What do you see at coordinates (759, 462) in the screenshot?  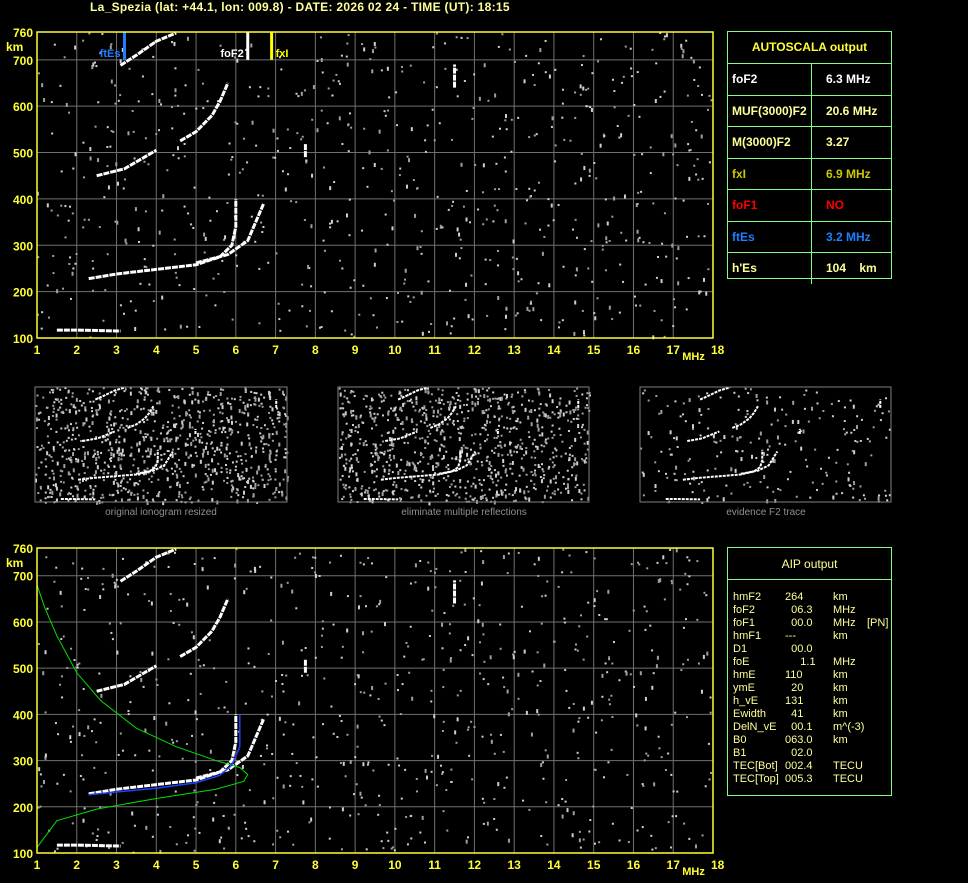 I see `trace-f2-x-trace` at bounding box center [759, 462].